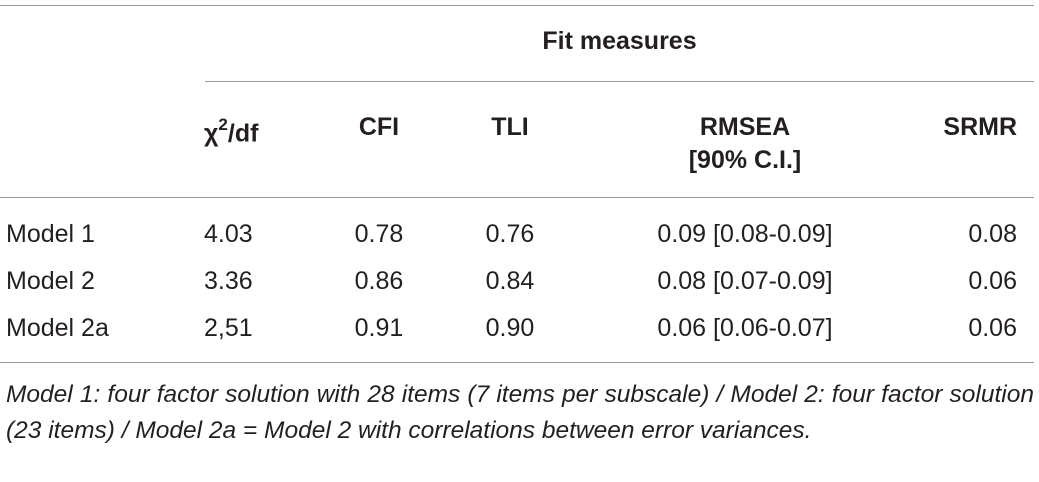 Image resolution: width=1039 pixels, height=482 pixels. Describe the element at coordinates (992, 234) in the screenshot. I see `table-cell-srmr: 0.08` at that location.